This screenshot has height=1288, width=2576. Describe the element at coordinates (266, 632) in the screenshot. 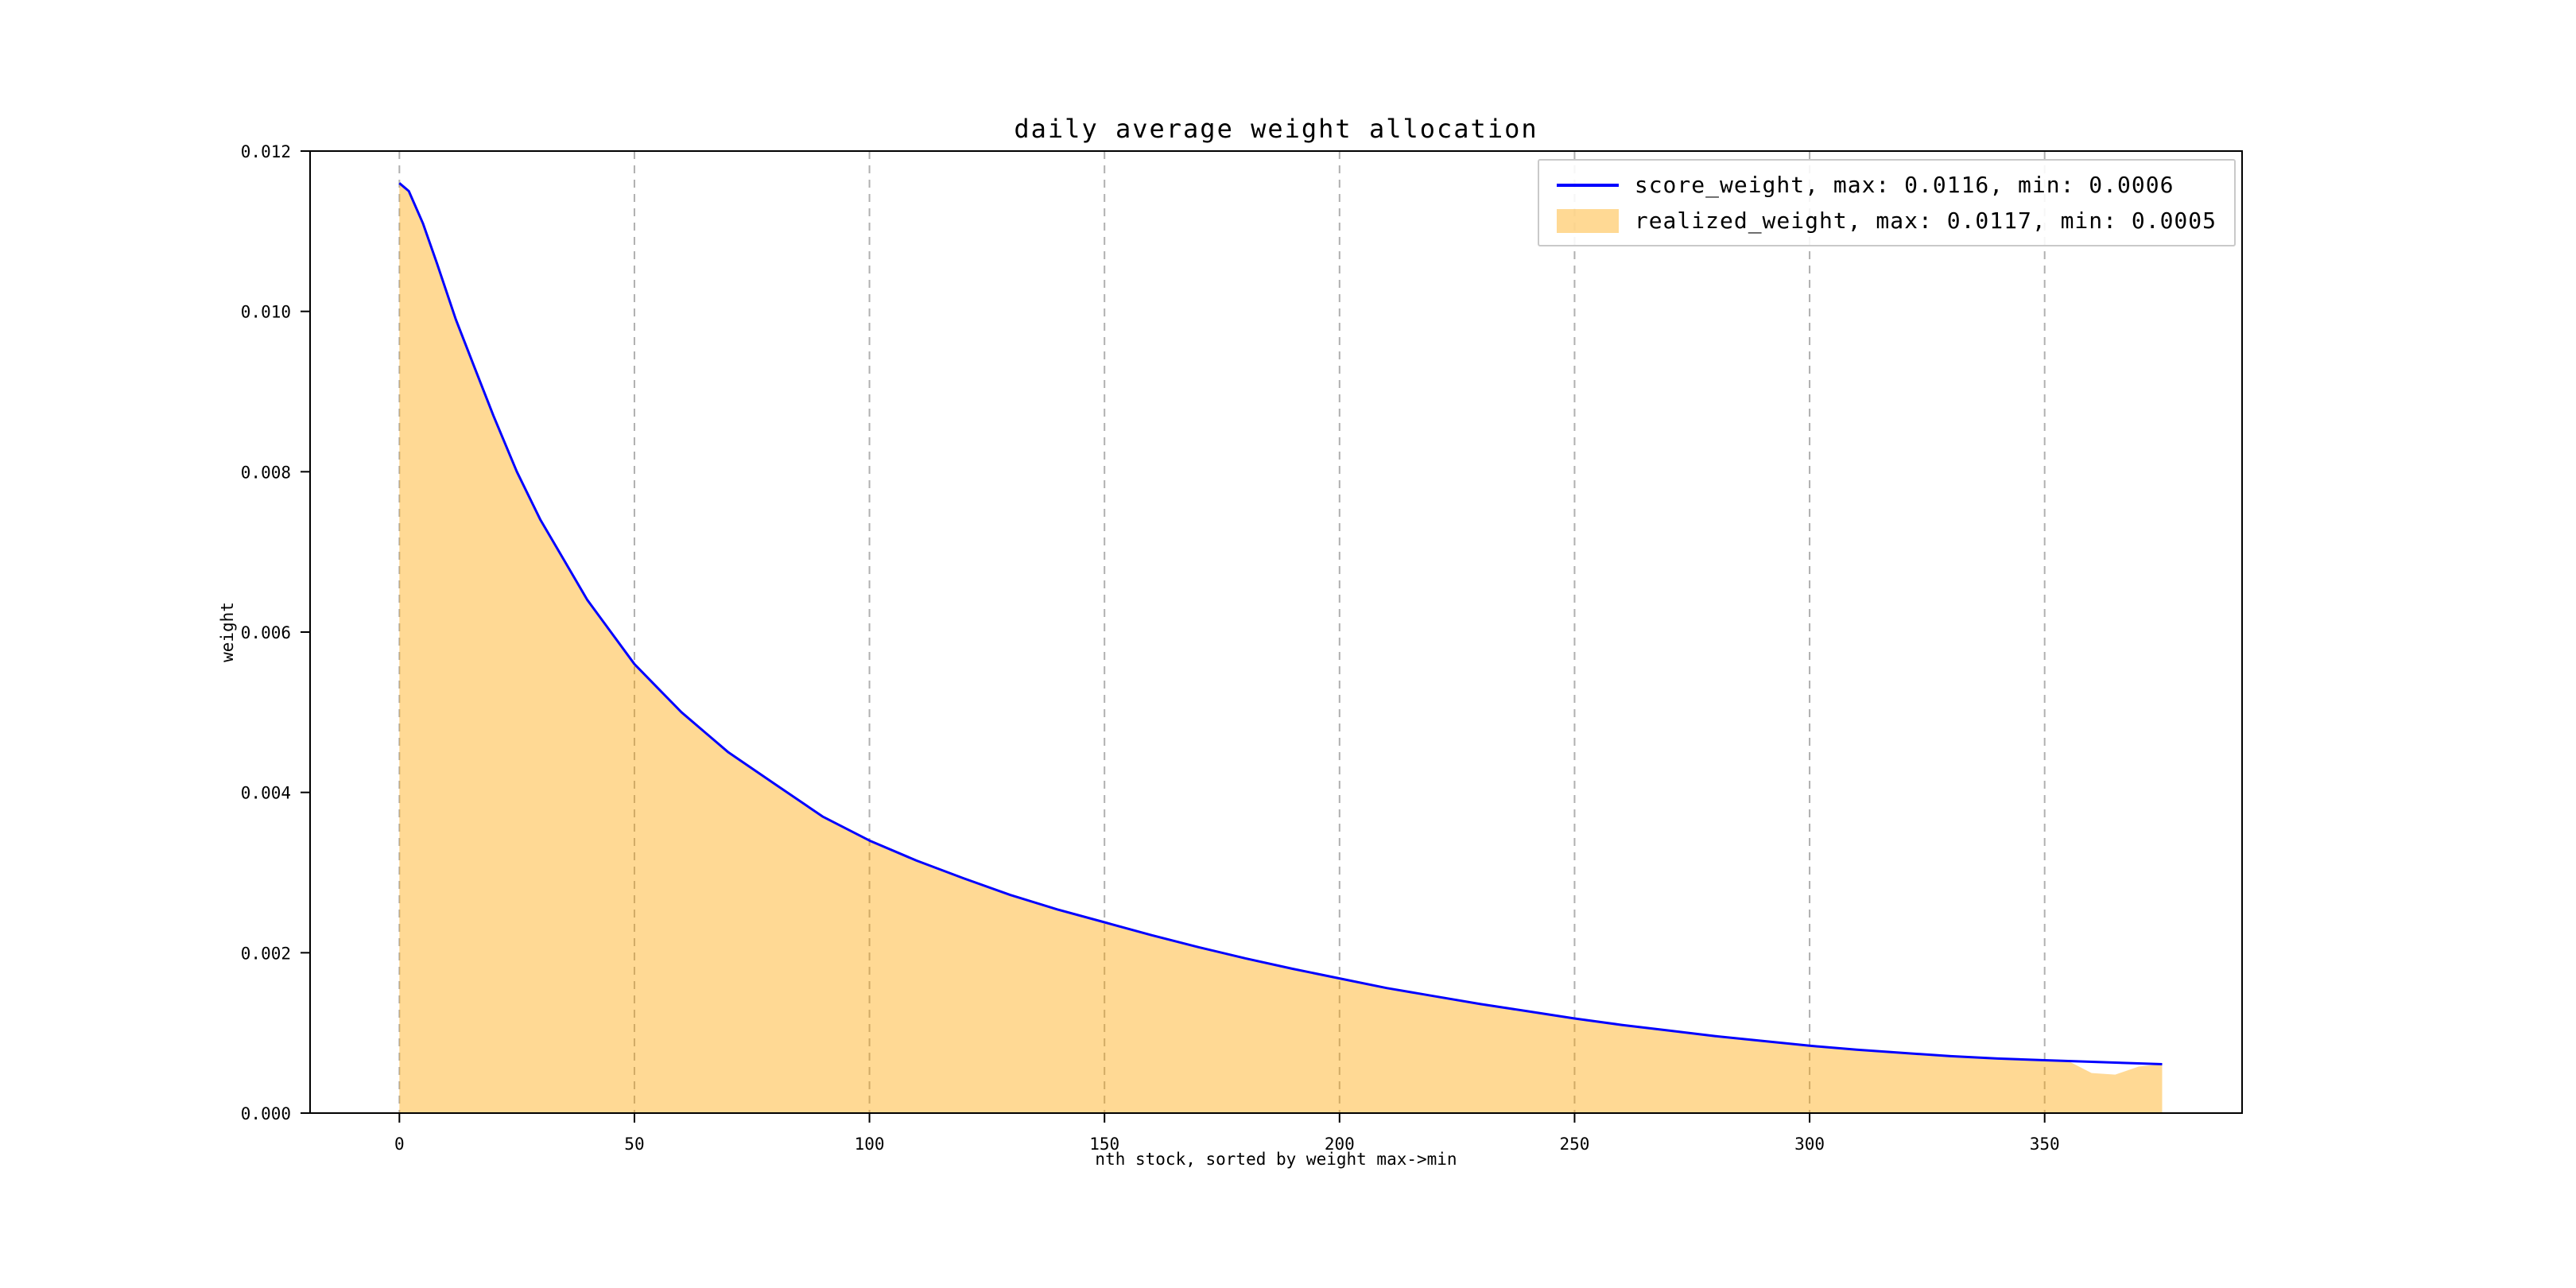

I see `y-tick-label: 0.006` at that location.